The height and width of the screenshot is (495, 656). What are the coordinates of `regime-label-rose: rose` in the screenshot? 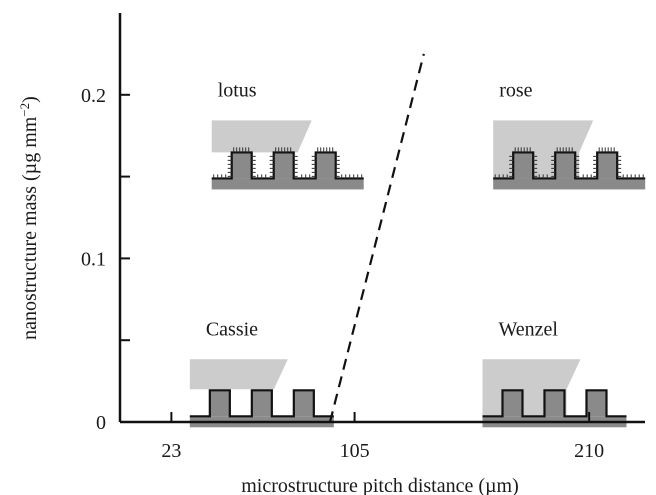 It's located at (515, 90).